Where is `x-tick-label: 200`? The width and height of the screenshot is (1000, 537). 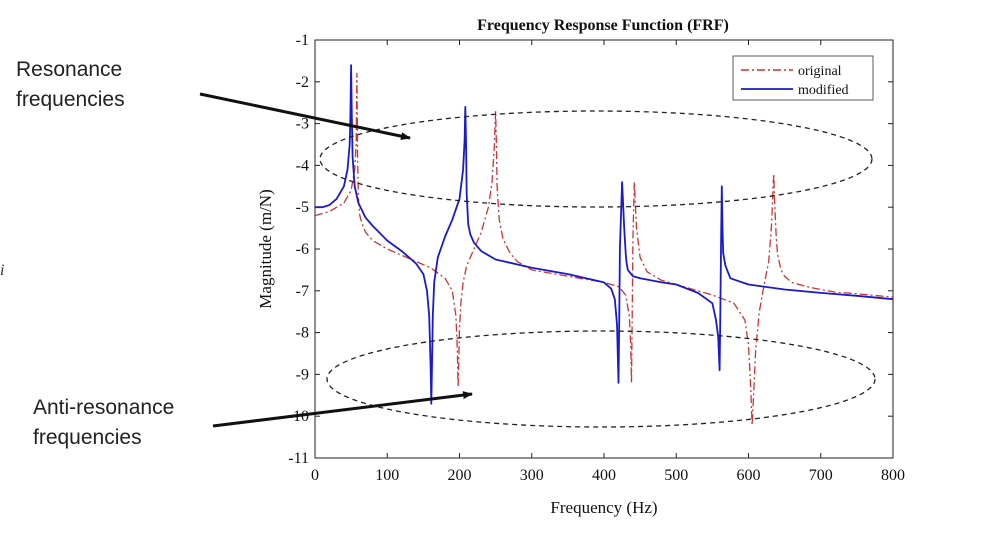
x-tick-label: 200 is located at coordinates (460, 475).